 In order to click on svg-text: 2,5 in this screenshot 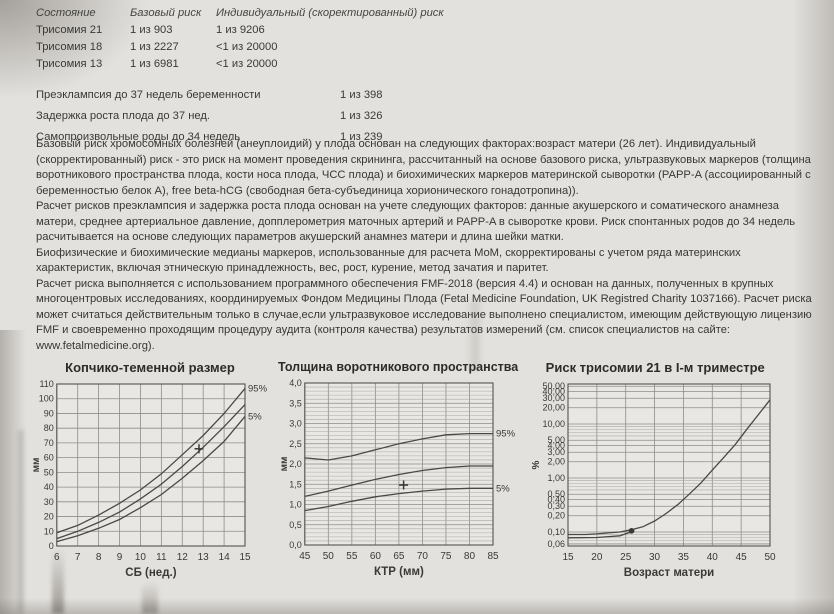, I will do `click(295, 444)`.